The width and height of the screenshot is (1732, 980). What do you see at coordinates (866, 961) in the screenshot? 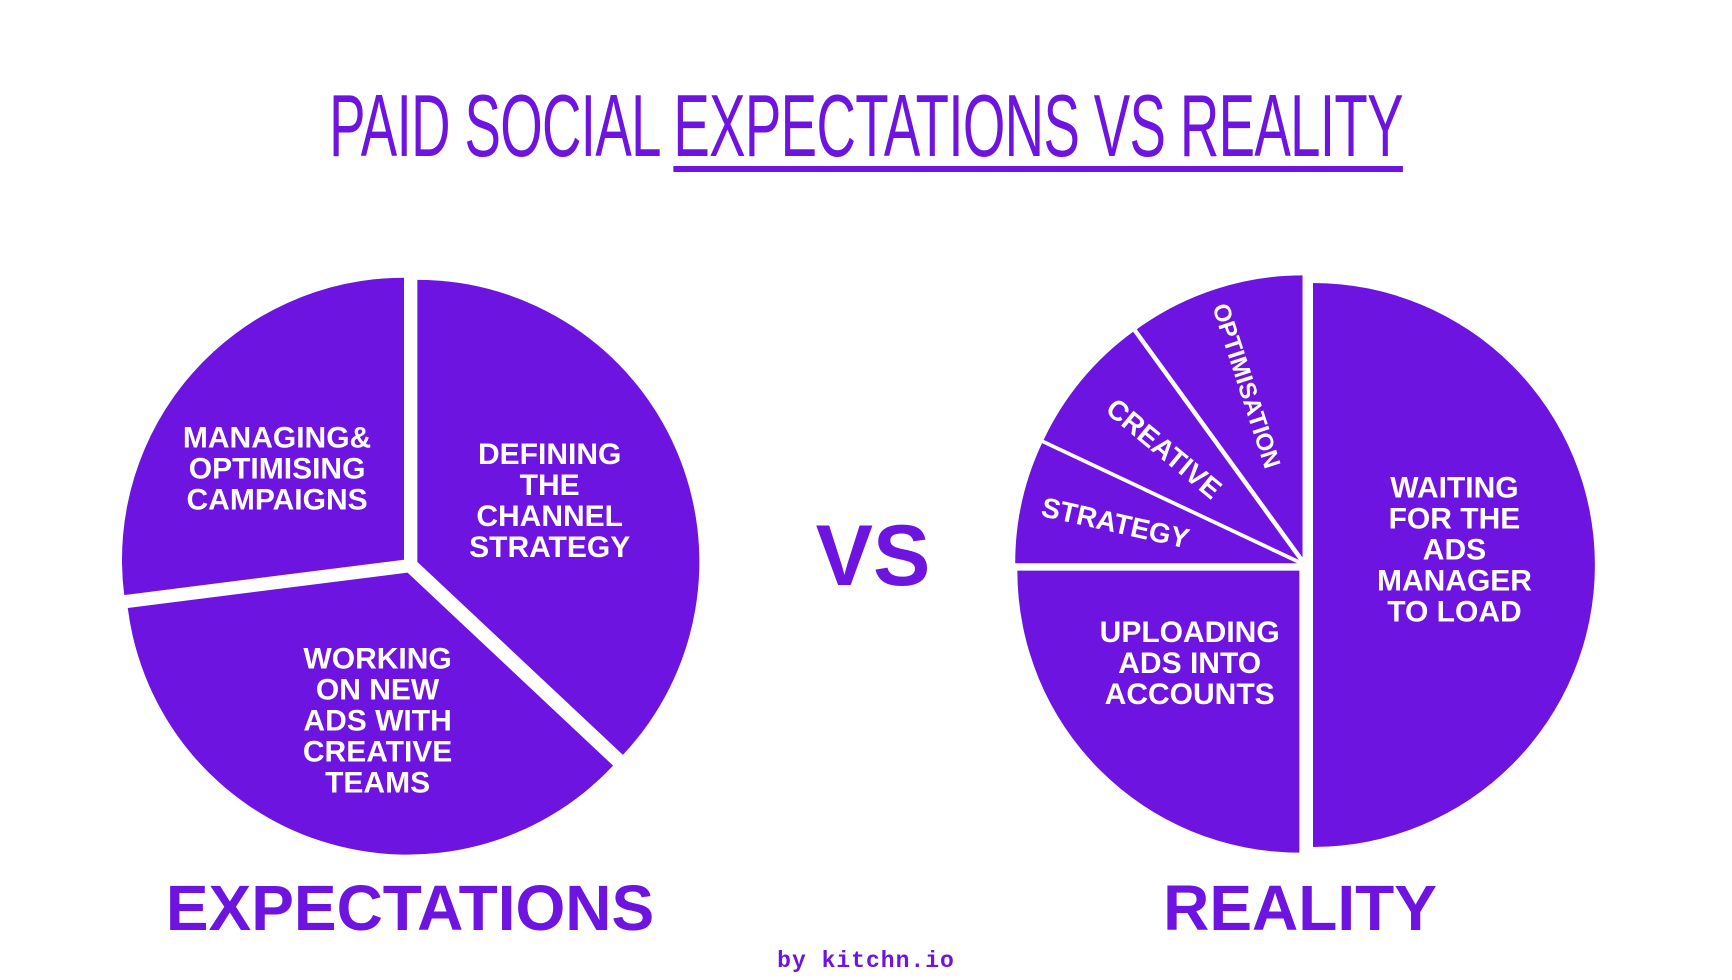
I see `footer-credit: by kitchn.io` at bounding box center [866, 961].